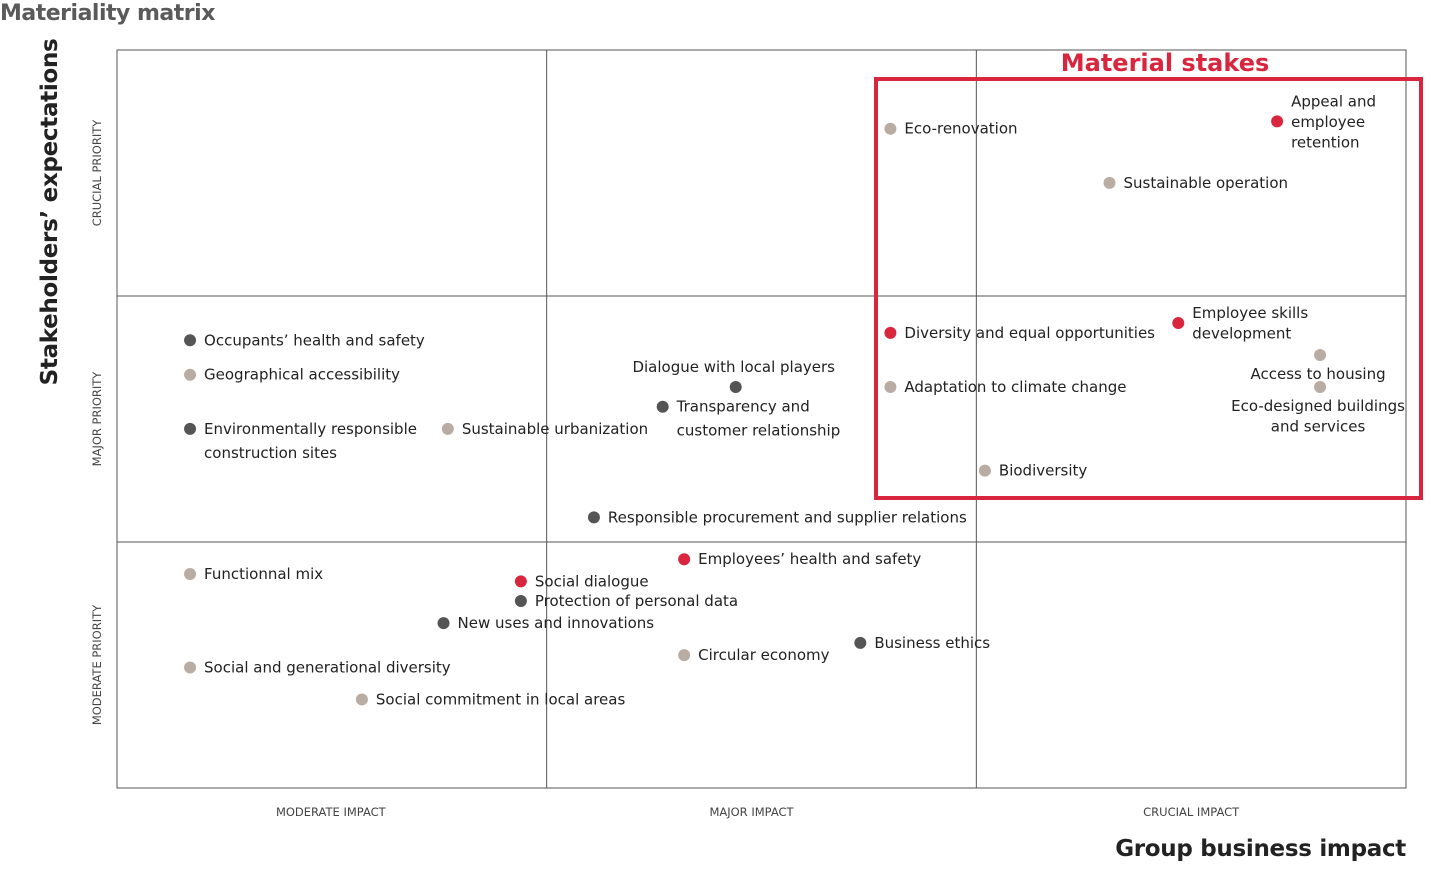 Image resolution: width=1431 pixels, height=877 pixels. Describe the element at coordinates (1318, 427) in the screenshot. I see `data-point-label-line: and services` at that location.